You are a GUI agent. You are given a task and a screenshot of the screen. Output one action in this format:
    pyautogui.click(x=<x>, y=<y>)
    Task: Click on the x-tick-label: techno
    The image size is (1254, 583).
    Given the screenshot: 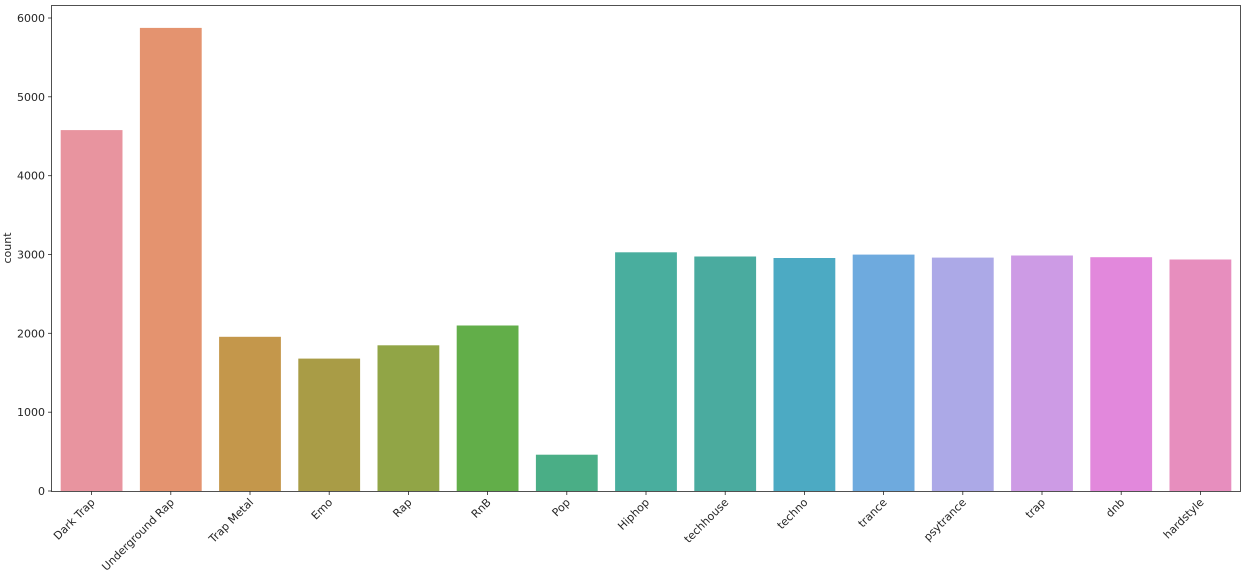 What is the action you would take?
    pyautogui.click(x=793, y=514)
    